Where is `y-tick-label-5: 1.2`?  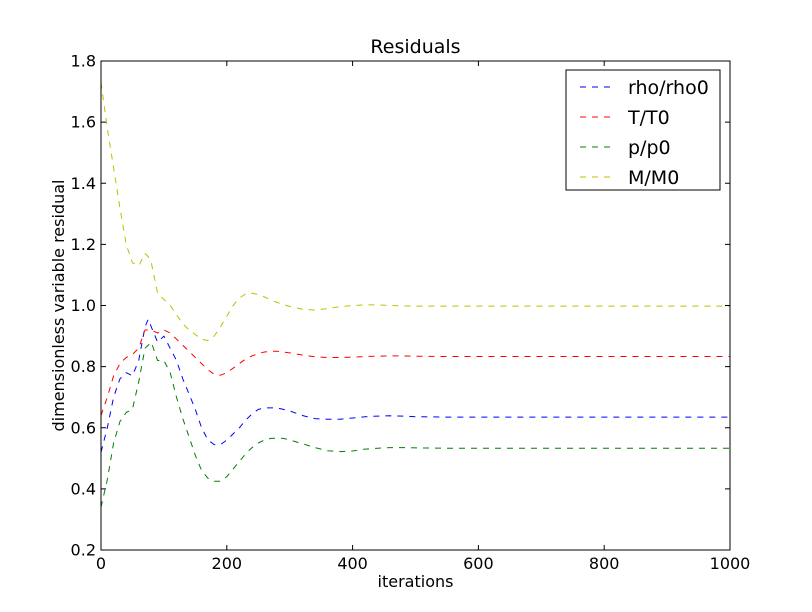
y-tick-label-5: 1.2 is located at coordinates (83, 244).